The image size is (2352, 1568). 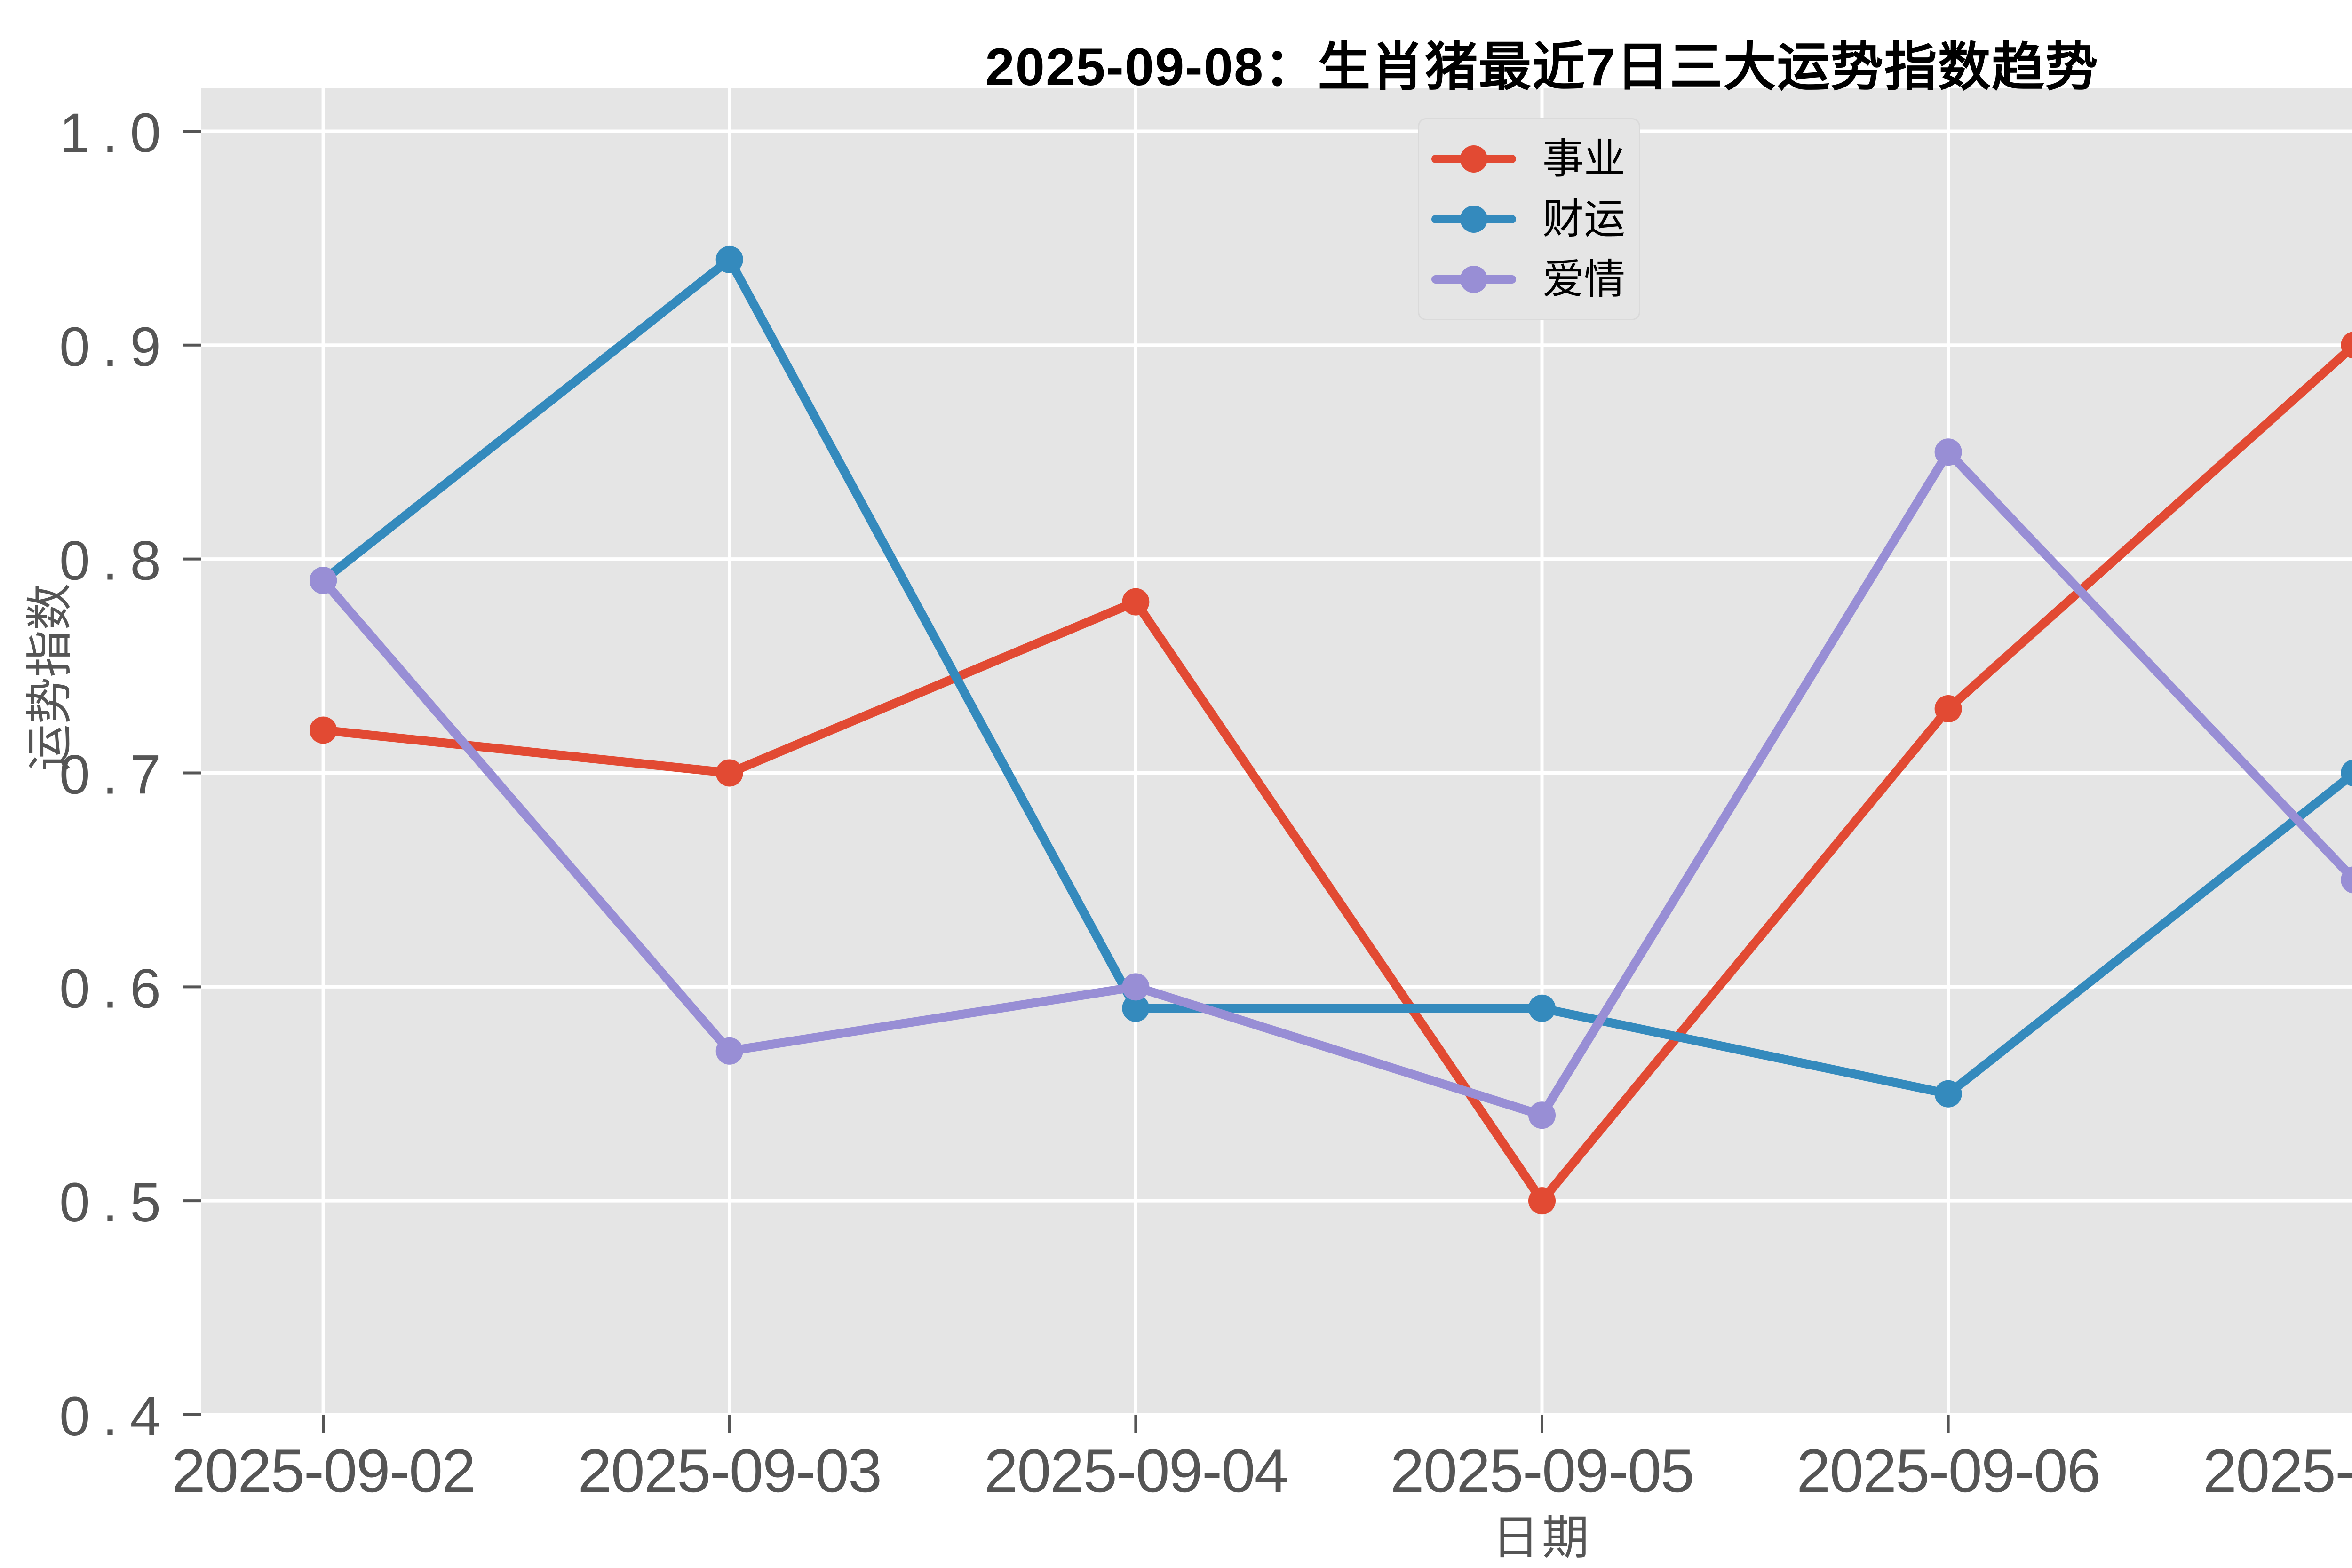 What do you see at coordinates (1948, 1470) in the screenshot?
I see `x-tick-label: 2025-09-06` at bounding box center [1948, 1470].